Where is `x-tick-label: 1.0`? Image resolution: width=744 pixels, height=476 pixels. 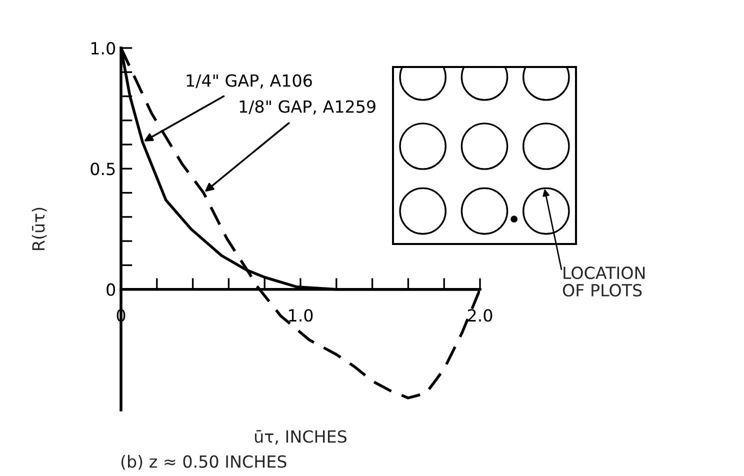 x-tick-label: 1.0 is located at coordinates (301, 315).